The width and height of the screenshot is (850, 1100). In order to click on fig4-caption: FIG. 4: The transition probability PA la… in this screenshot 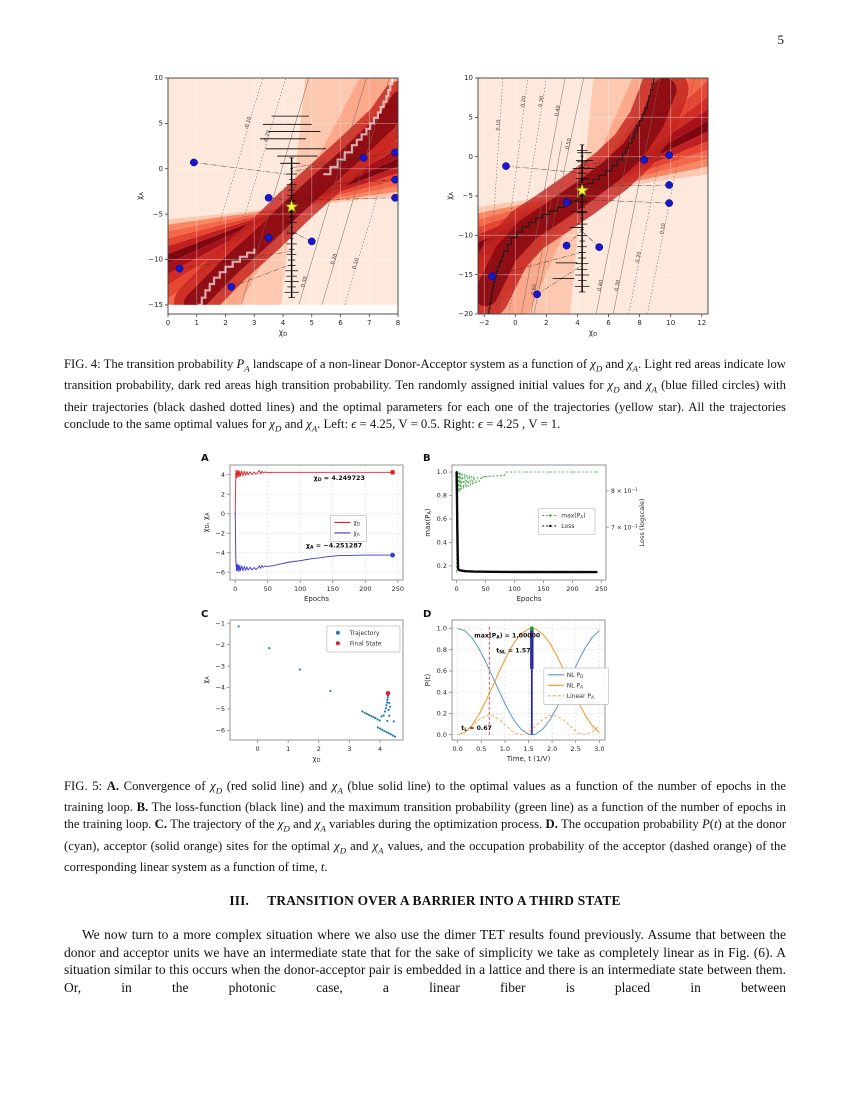, I will do `click(425, 395)`.